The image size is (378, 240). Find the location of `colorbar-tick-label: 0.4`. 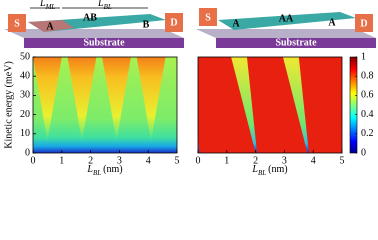

colorbar-tick-label: 0.4 is located at coordinates (367, 114).